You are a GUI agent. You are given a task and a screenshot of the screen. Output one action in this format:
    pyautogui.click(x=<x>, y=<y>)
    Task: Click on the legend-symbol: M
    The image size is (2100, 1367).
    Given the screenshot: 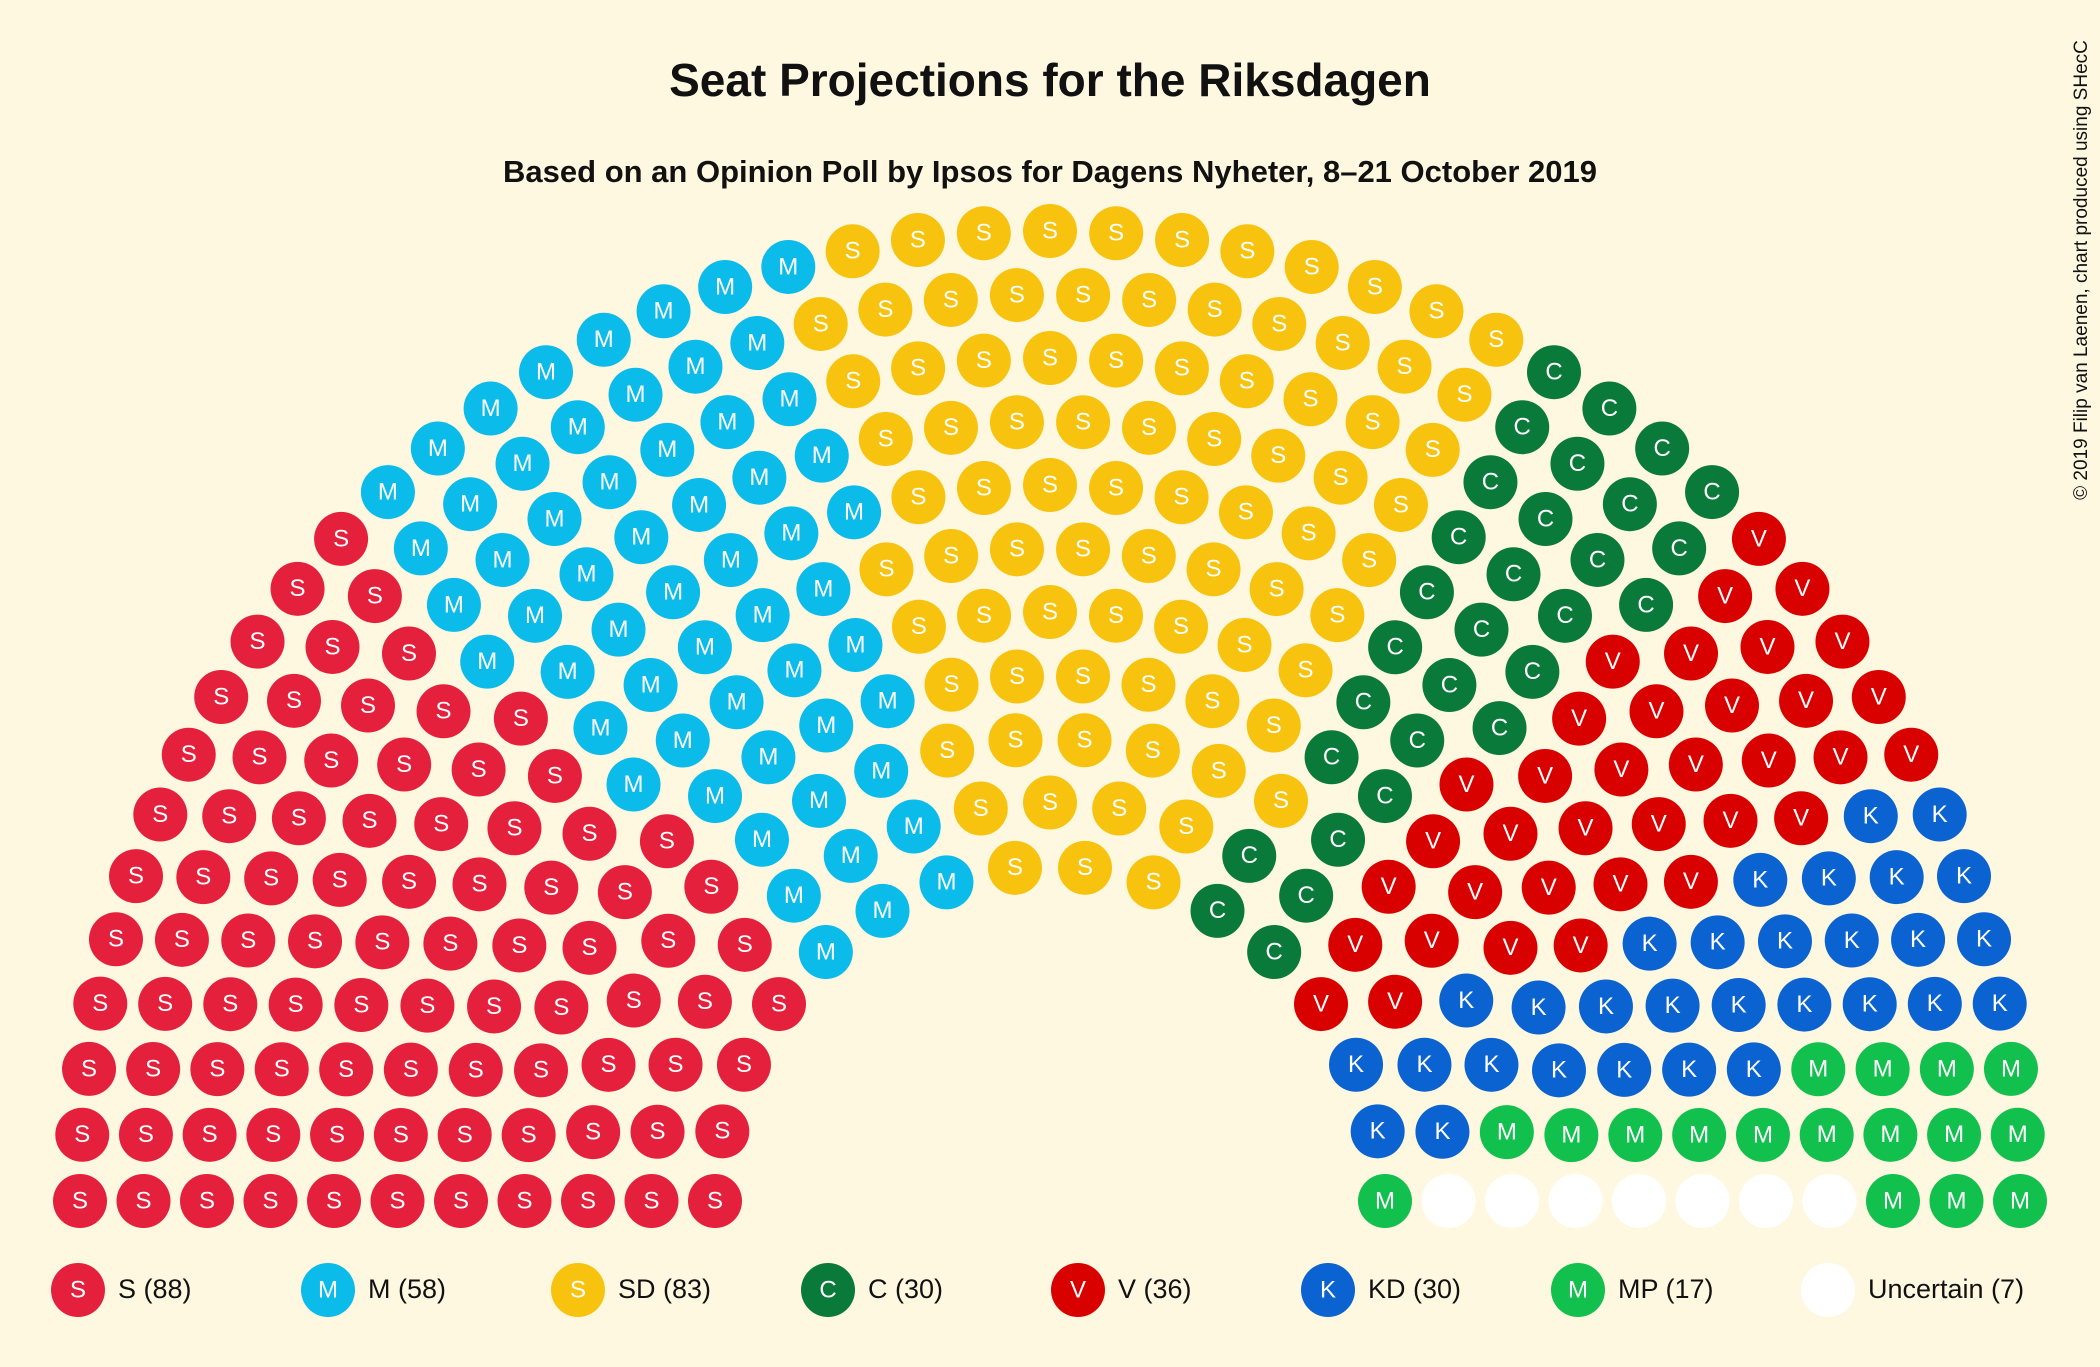 What is the action you would take?
    pyautogui.click(x=328, y=1289)
    